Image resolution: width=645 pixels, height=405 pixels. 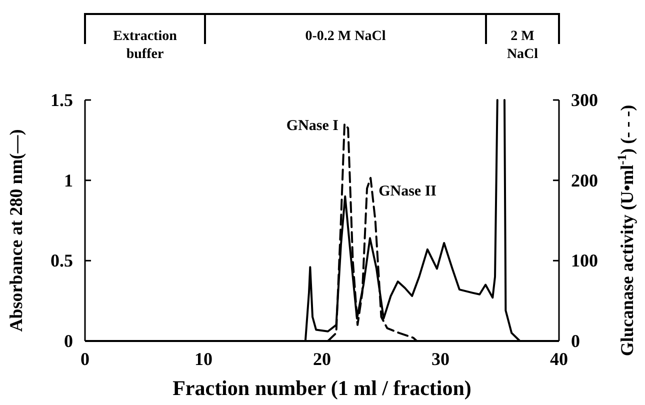 I want to click on y2-tick-label: 0, so click(x=575, y=341).